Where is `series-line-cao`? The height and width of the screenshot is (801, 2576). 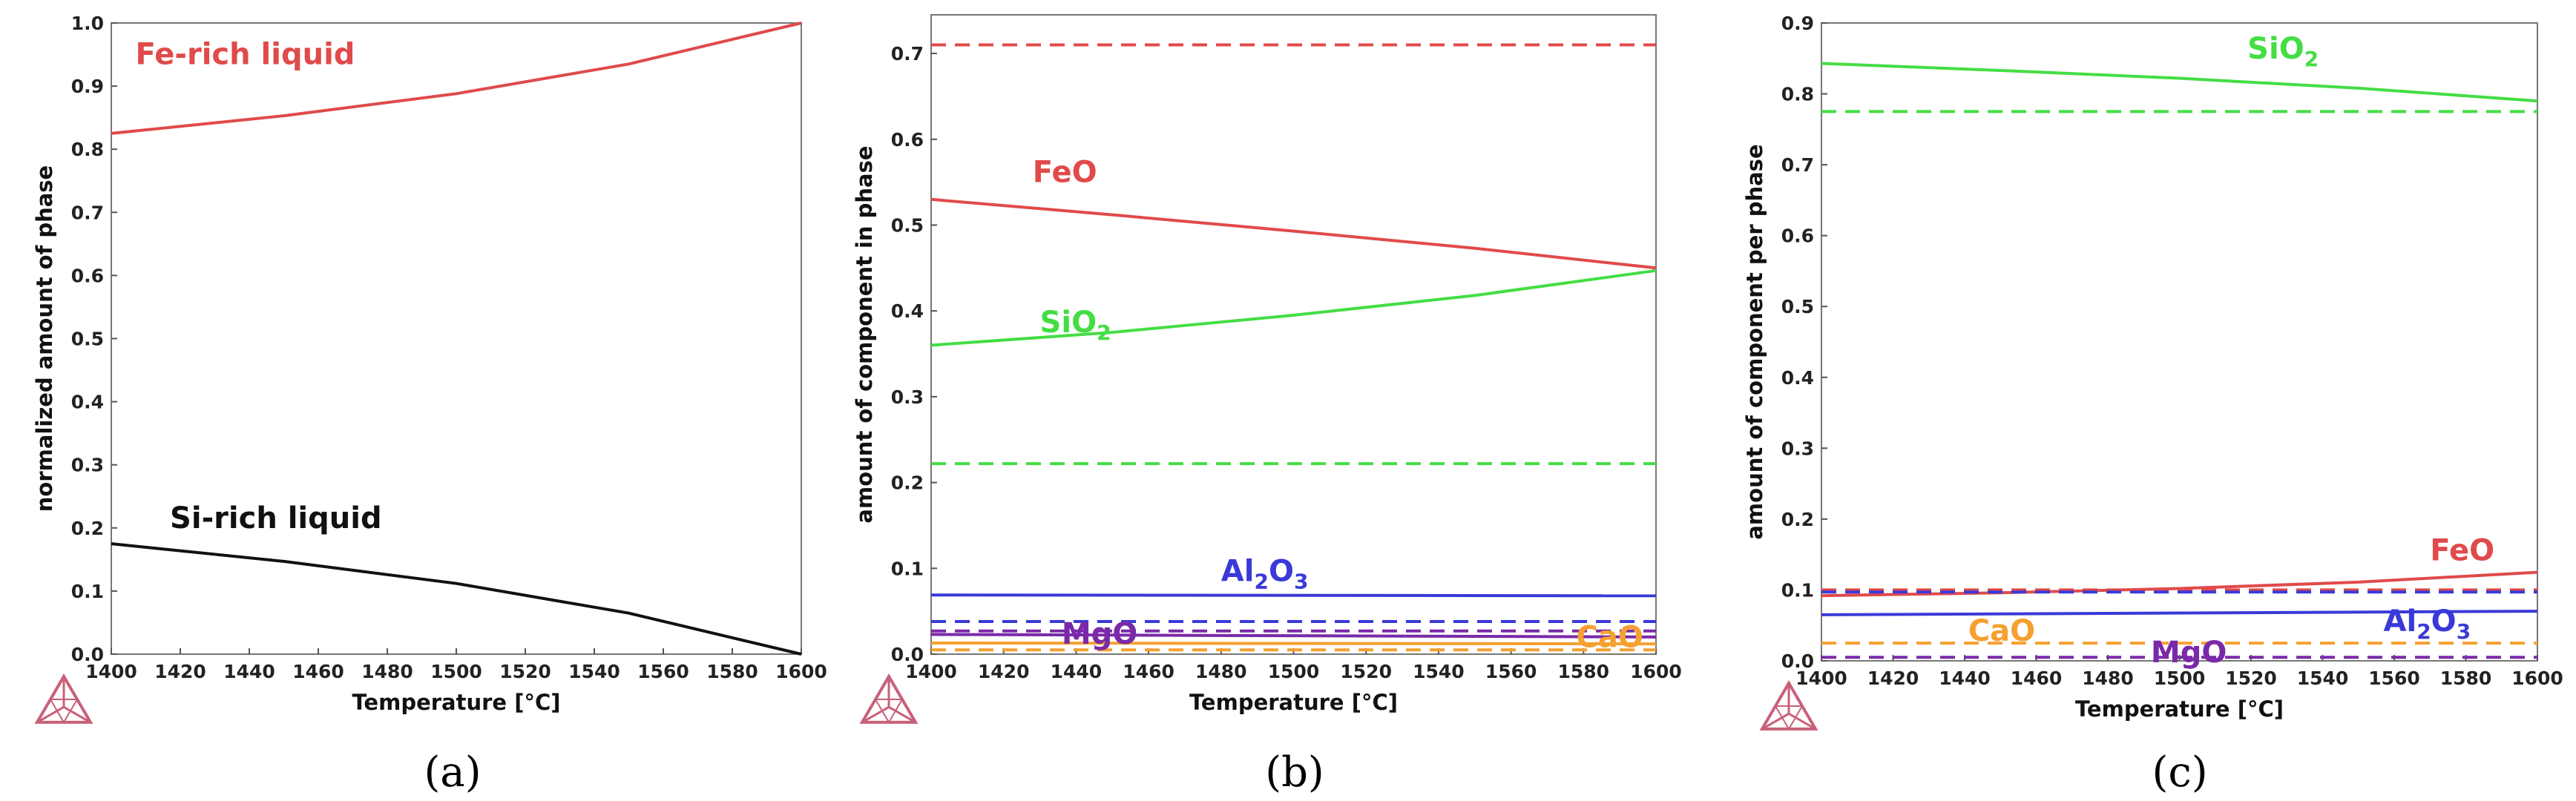 series-line-cao is located at coordinates (1293, 644).